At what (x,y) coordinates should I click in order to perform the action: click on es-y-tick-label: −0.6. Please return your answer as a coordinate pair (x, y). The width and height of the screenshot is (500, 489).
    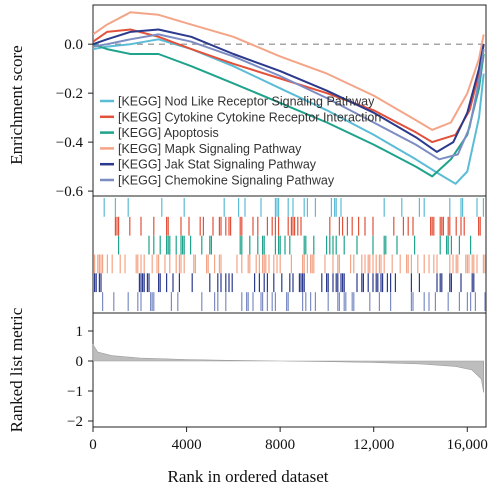
    Looking at the image, I should click on (70, 192).